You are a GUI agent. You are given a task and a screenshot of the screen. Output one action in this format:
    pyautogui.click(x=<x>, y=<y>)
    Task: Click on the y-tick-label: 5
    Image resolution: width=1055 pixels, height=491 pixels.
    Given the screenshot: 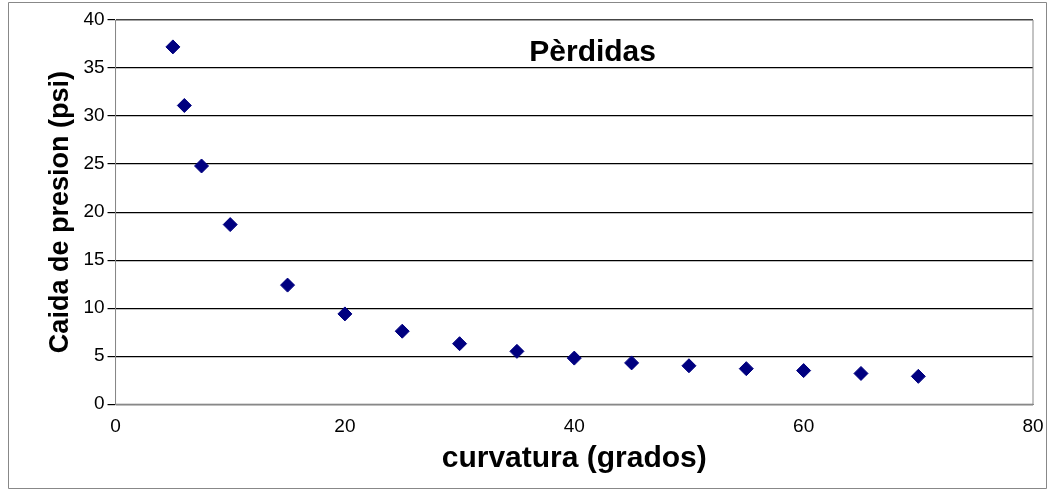 What is the action you would take?
    pyautogui.click(x=99, y=355)
    